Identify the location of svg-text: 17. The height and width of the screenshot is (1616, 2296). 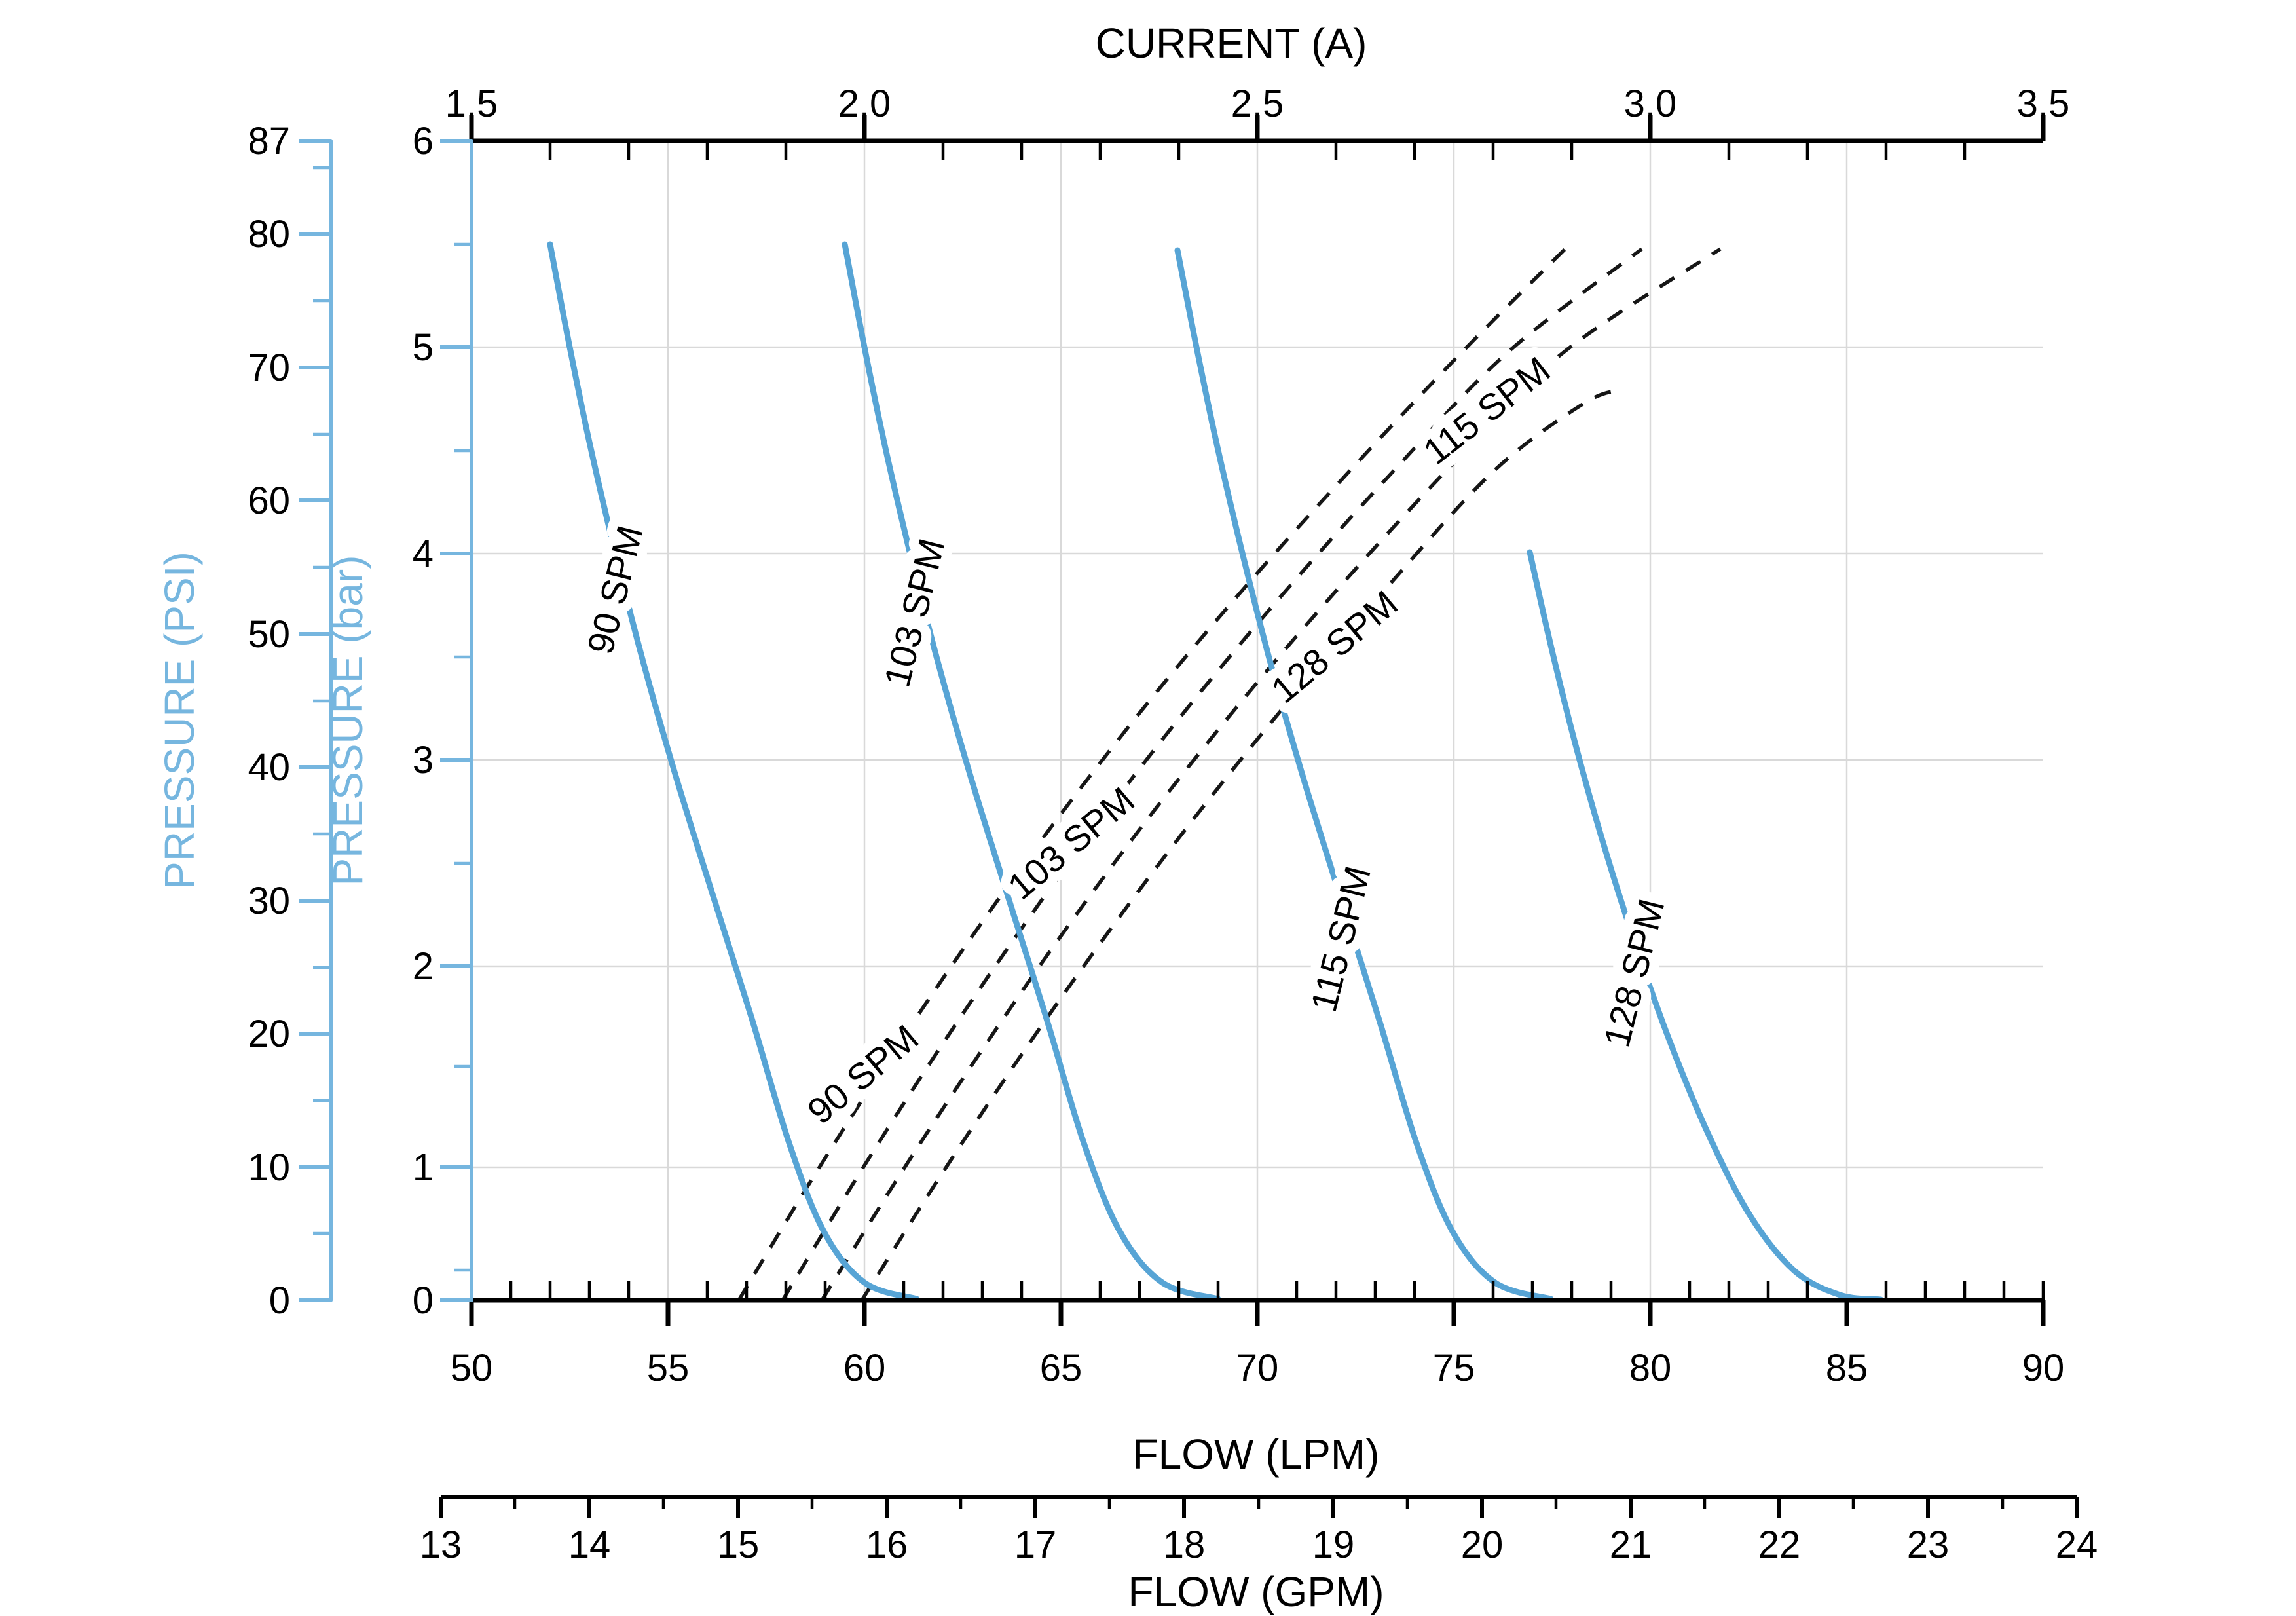
(1035, 1545).